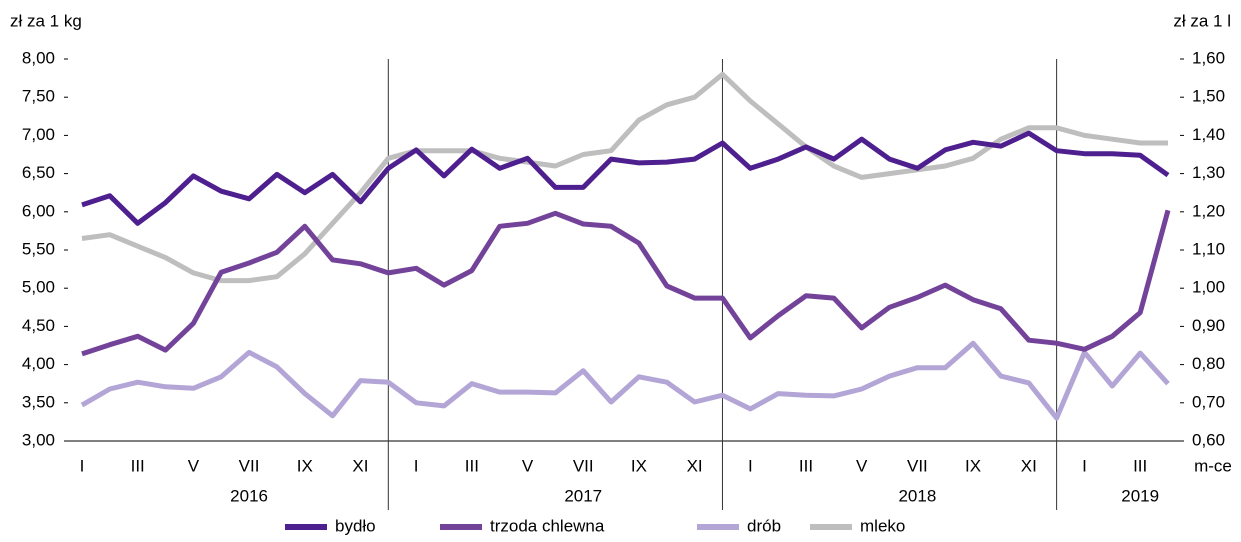  What do you see at coordinates (1140, 495) in the screenshot?
I see `year-label: 2019` at bounding box center [1140, 495].